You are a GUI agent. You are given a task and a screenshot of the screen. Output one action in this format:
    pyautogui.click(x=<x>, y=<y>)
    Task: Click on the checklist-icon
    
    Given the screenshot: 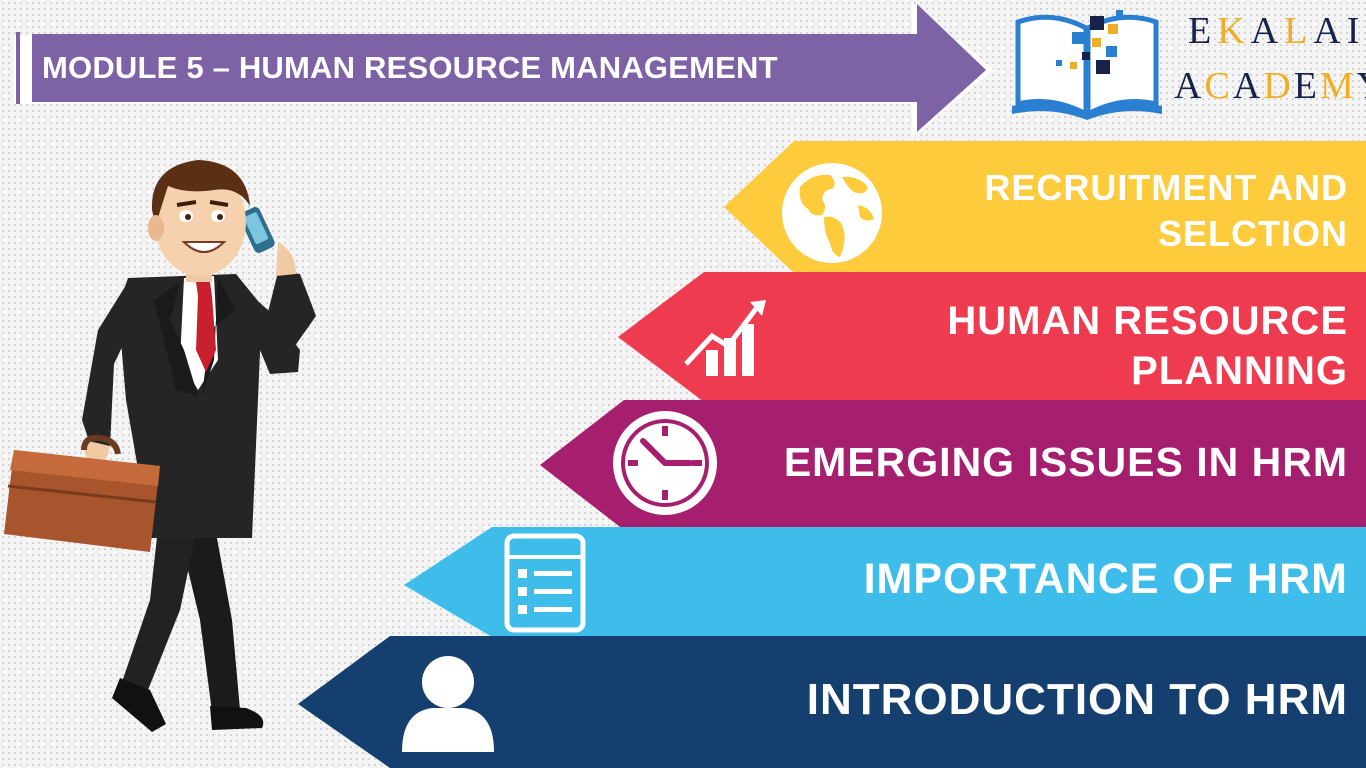 What is the action you would take?
    pyautogui.click(x=545, y=583)
    